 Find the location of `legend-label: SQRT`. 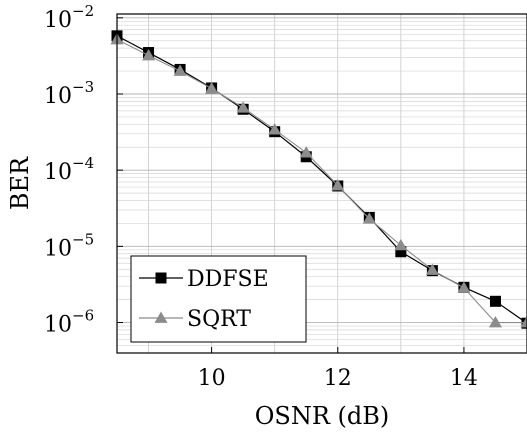

legend-label: SQRT is located at coordinates (219, 319).